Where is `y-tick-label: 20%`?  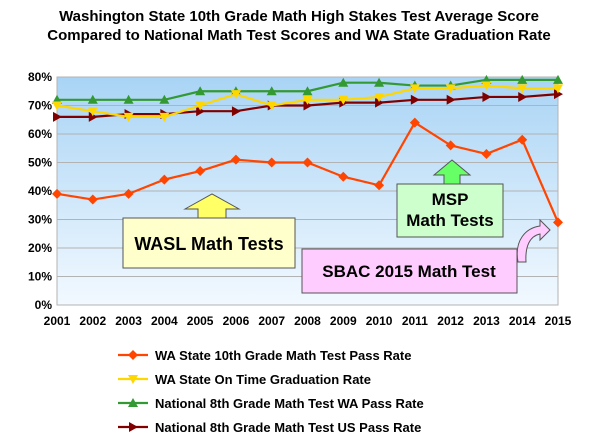
y-tick-label: 20% is located at coordinates (40, 248).